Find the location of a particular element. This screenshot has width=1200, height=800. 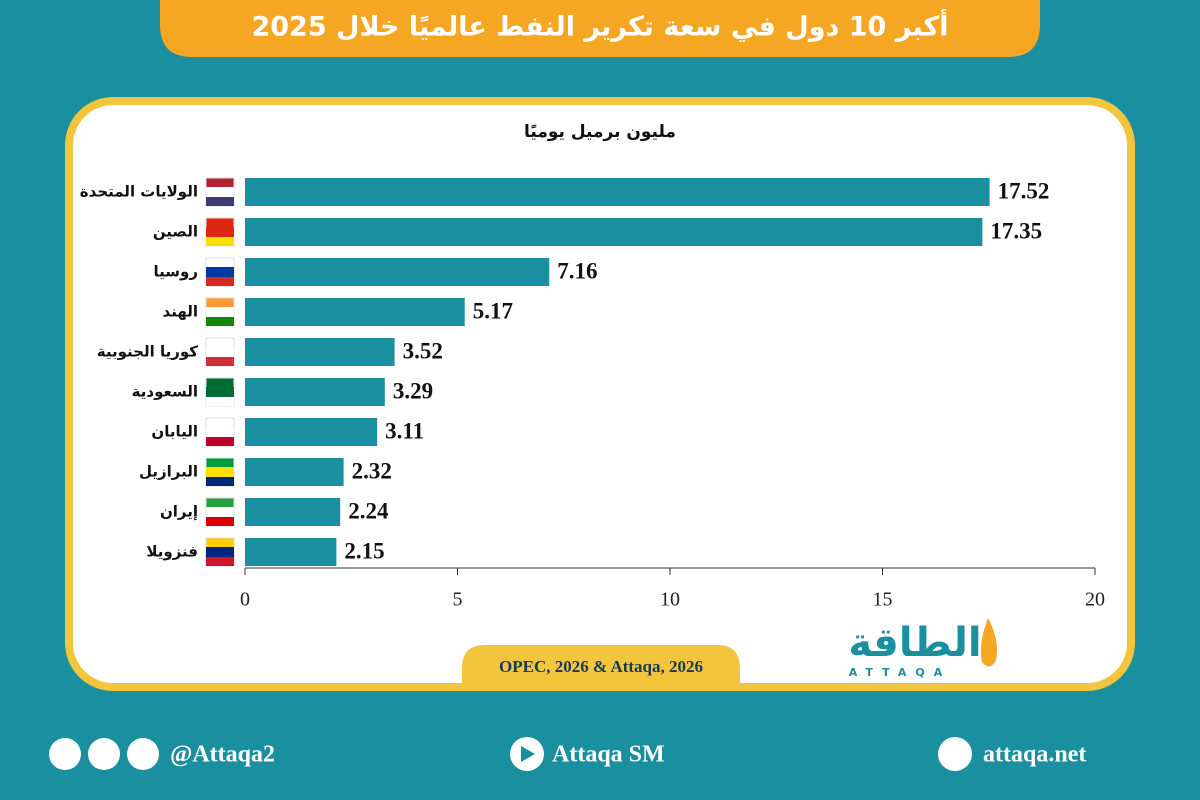

logo-text: الطاقة is located at coordinates (914, 643).